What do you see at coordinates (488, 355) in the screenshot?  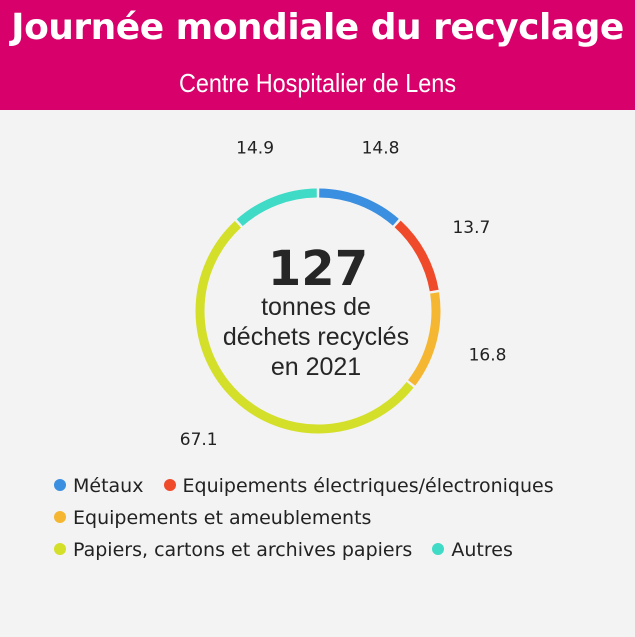 I see `value-label: 16.8` at bounding box center [488, 355].